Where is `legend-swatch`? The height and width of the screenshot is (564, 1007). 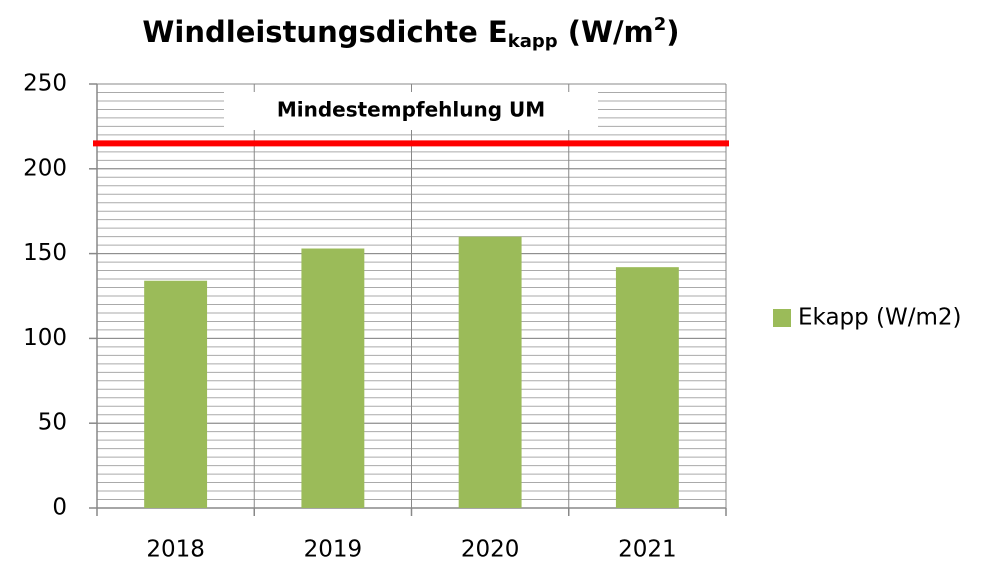 legend-swatch is located at coordinates (782, 318).